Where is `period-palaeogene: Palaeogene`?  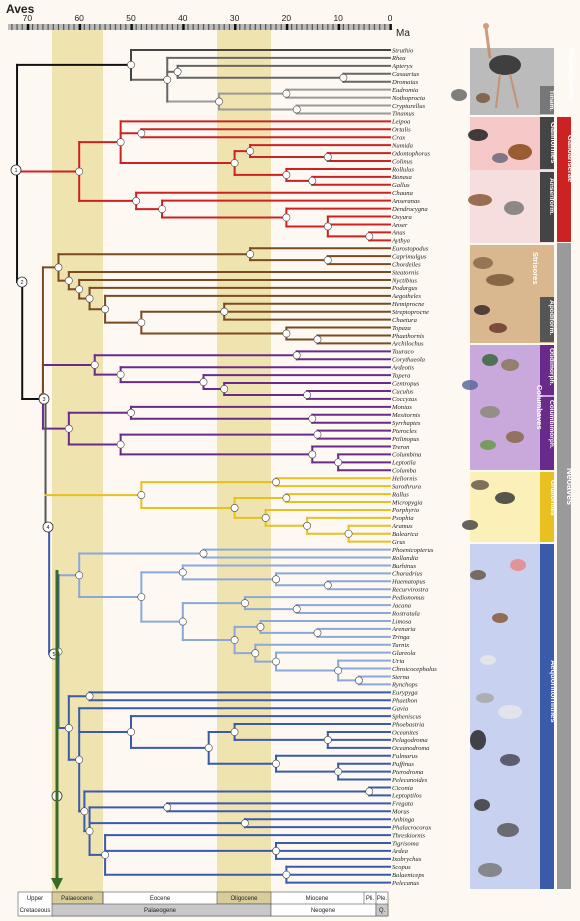 period-palaeogene: Palaeogene is located at coordinates (160, 911).